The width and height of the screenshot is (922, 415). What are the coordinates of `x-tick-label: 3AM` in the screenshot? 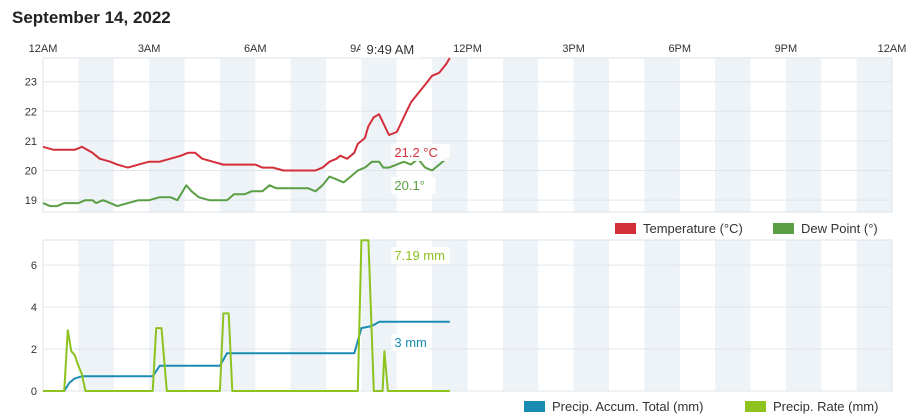 It's located at (149, 49).